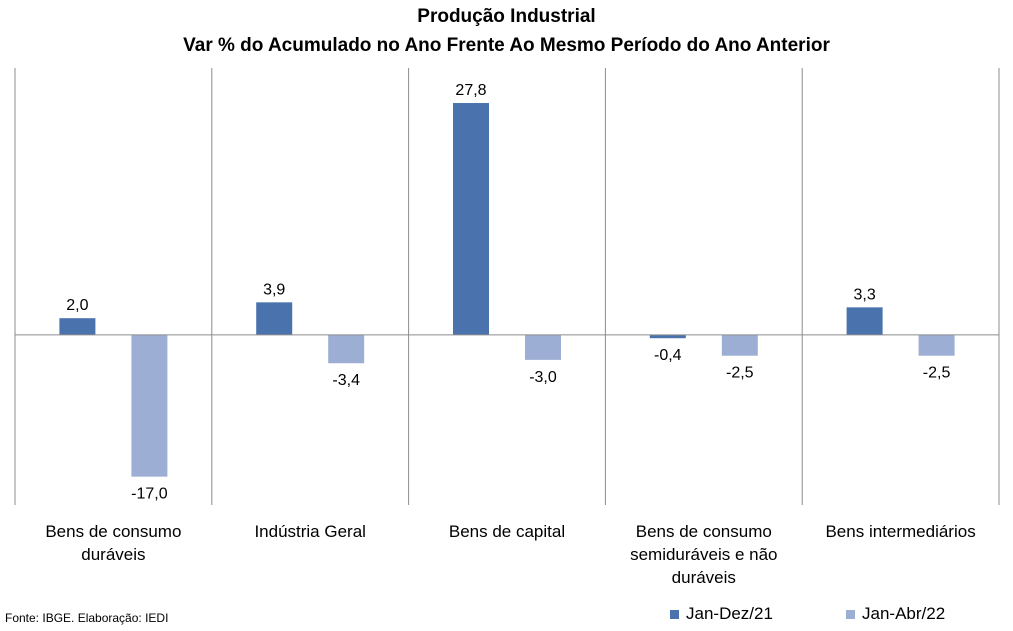  Describe the element at coordinates (113, 543) in the screenshot. I see `category-label: Bens de consumo duráveis` at that location.